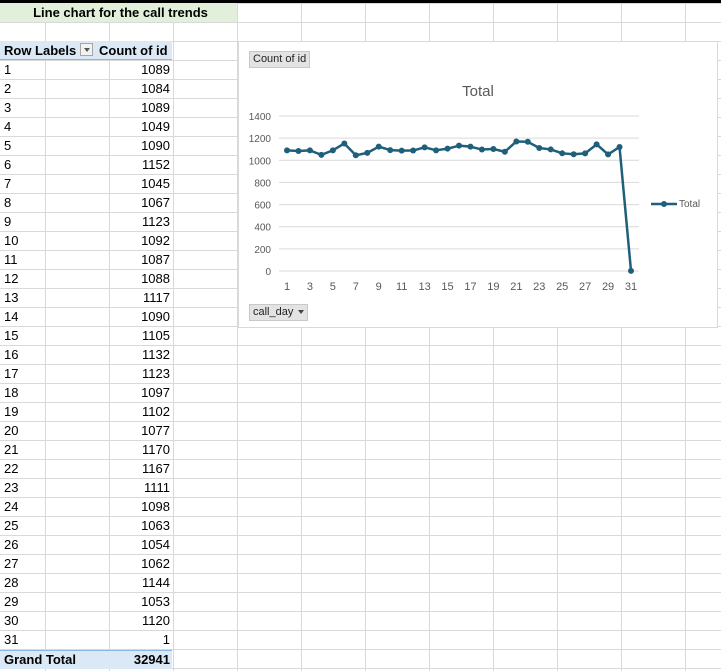  What do you see at coordinates (260, 139) in the screenshot?
I see `y-tick-label: 1200` at bounding box center [260, 139].